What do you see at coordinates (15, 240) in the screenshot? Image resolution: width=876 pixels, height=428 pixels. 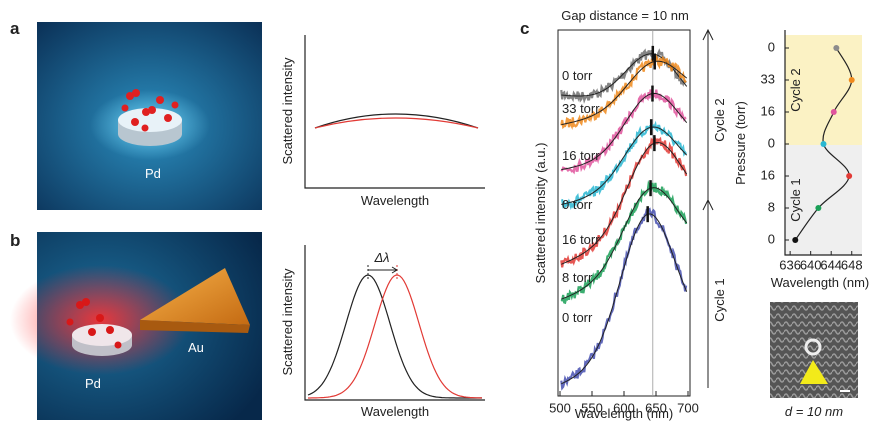 I see `panel-label: b` at bounding box center [15, 240].